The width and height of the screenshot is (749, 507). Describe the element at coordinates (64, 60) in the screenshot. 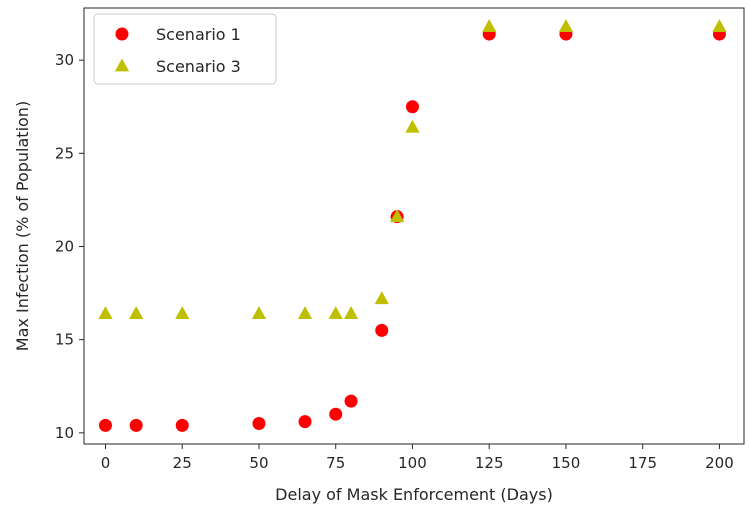

I see `y-tick-label: 30` at that location.